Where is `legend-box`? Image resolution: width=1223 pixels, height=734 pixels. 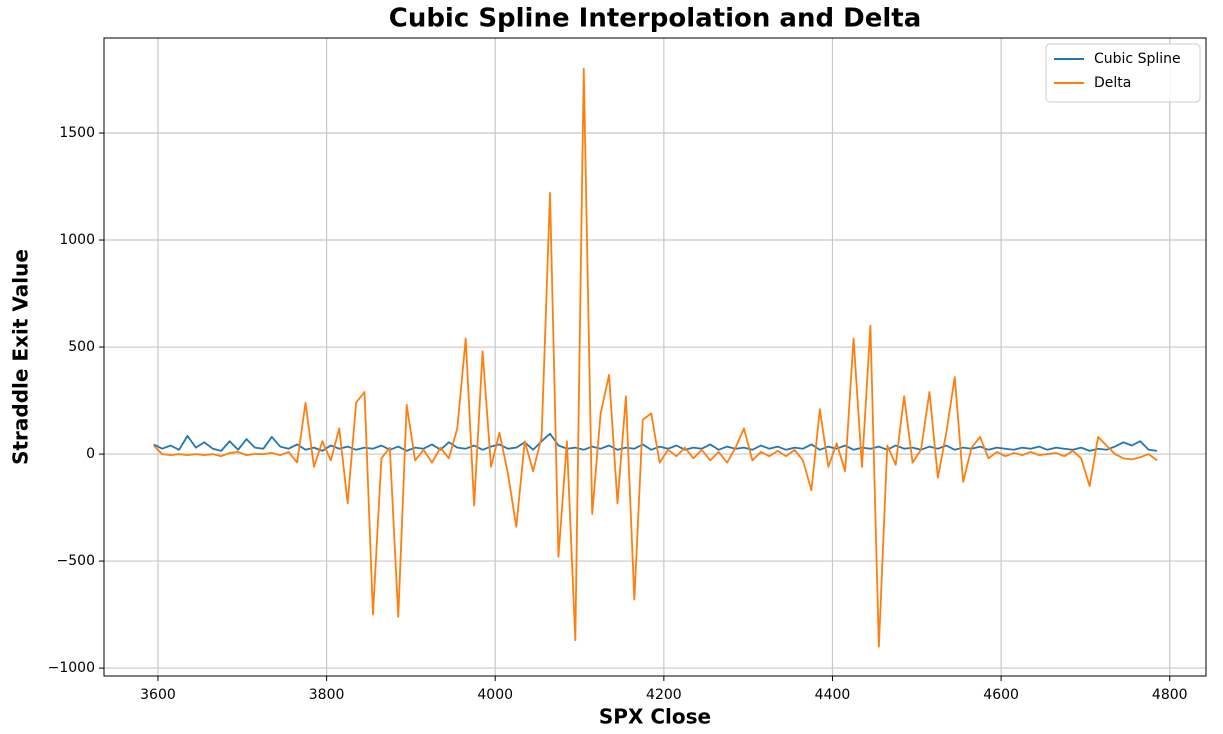 legend-box is located at coordinates (1123, 73).